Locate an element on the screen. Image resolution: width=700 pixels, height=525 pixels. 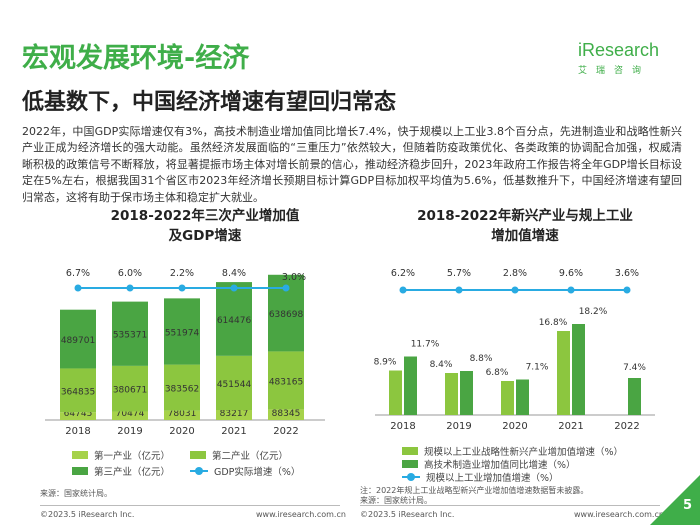
iresearch-logo: iResearch 艾瑞咨询 is located at coordinates (620, 58).